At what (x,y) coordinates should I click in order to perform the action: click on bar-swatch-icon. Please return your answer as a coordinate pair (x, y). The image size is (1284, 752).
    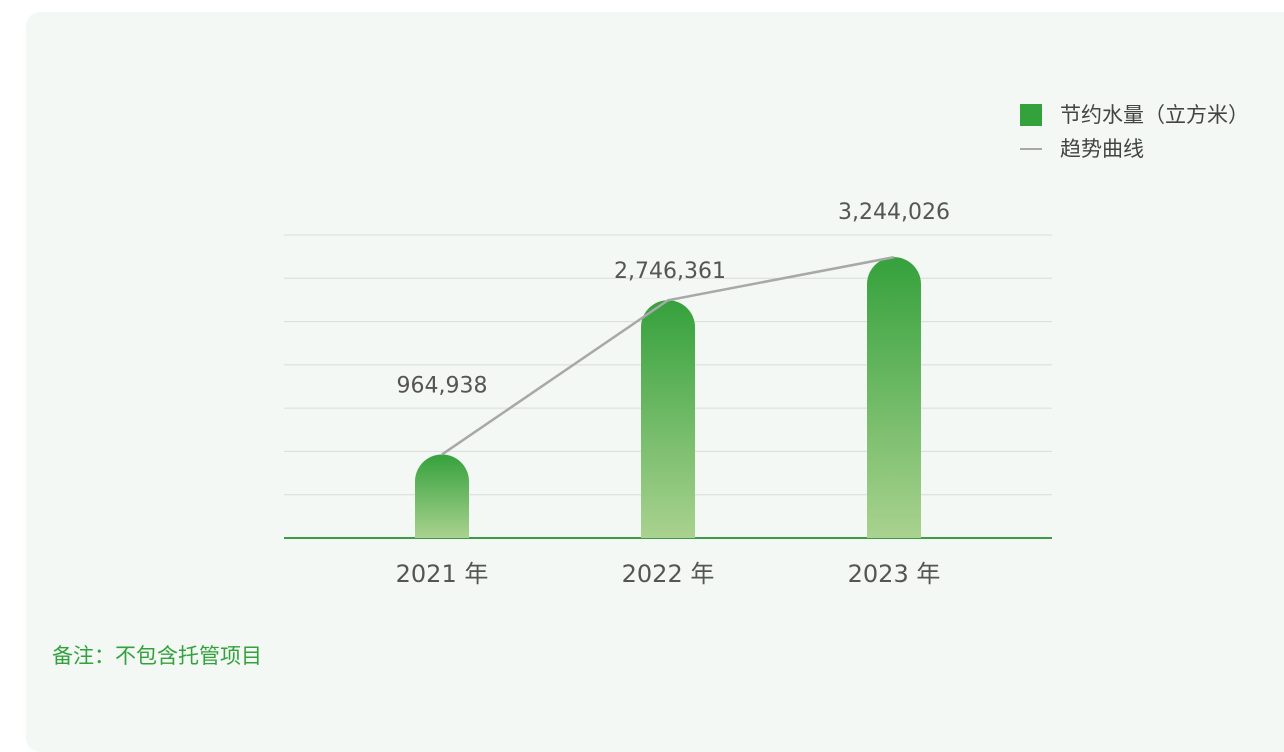
    Looking at the image, I should click on (1031, 115).